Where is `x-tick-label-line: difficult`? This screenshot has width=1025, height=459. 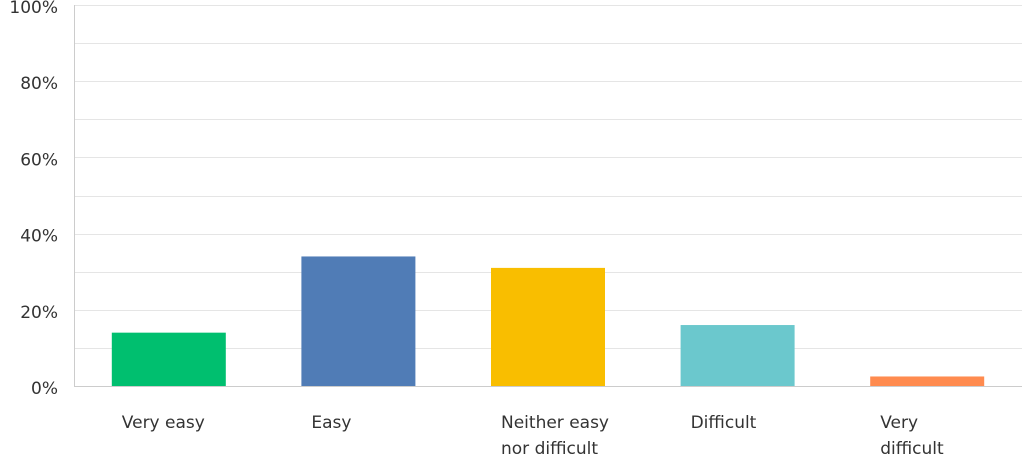
x-tick-label-line: difficult is located at coordinates (912, 449).